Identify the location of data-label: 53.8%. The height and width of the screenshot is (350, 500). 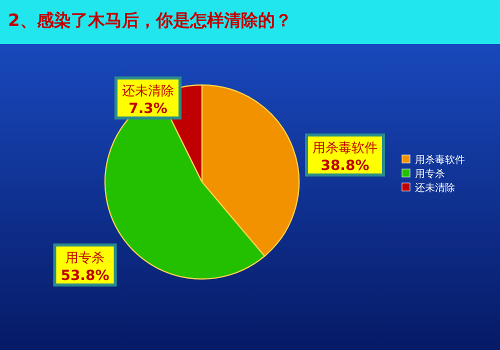
(85, 276).